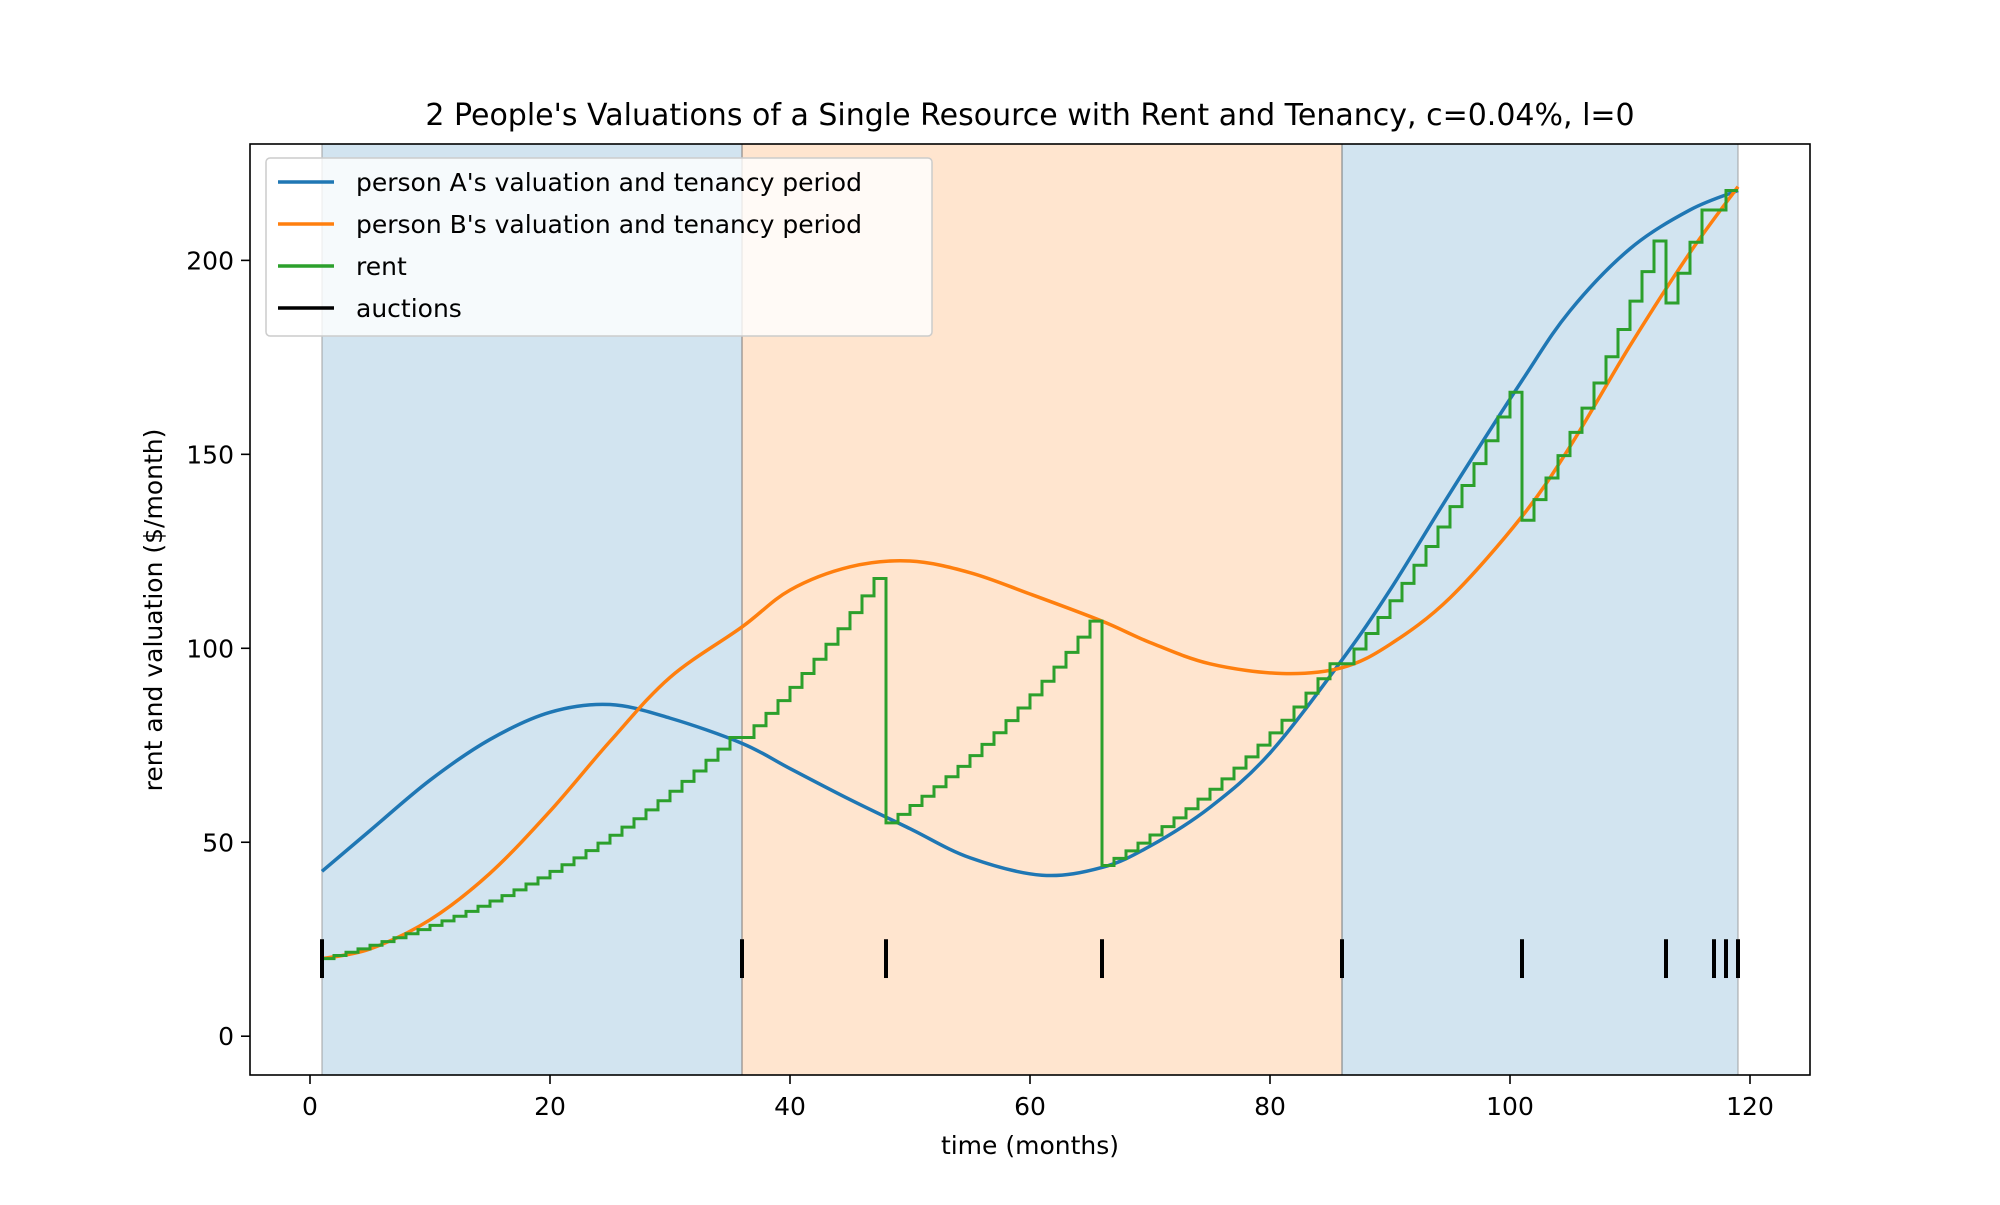 Image resolution: width=2000 pixels, height=1205 pixels. I want to click on x-tick-label: 60, so click(1030, 1106).